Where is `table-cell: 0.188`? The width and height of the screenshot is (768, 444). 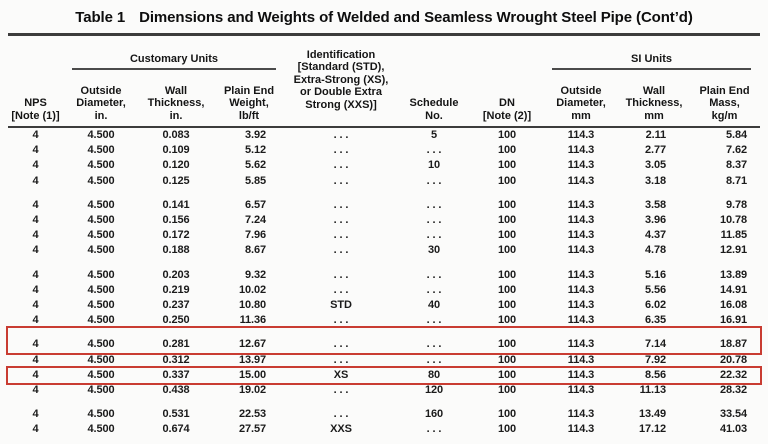 table-cell: 0.188 is located at coordinates (176, 250).